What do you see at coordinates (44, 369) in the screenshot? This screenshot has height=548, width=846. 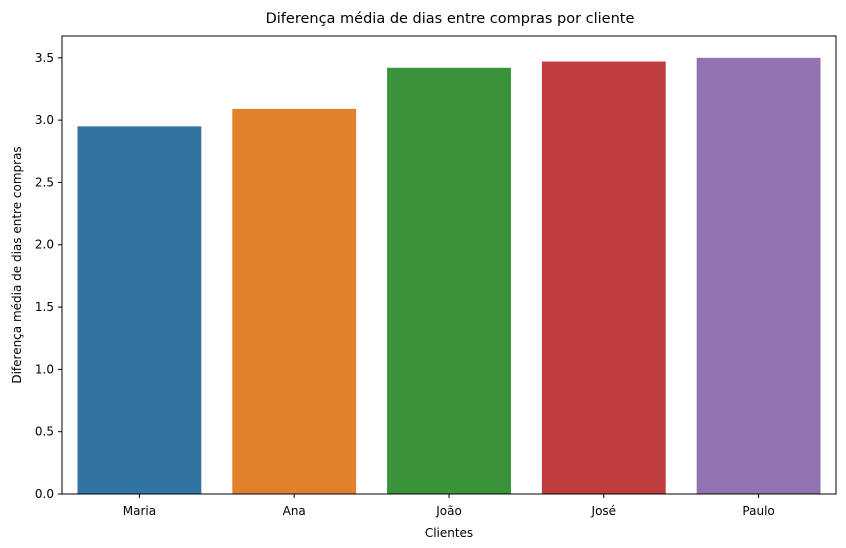 I see `y-tick-label: 1.0` at bounding box center [44, 369].